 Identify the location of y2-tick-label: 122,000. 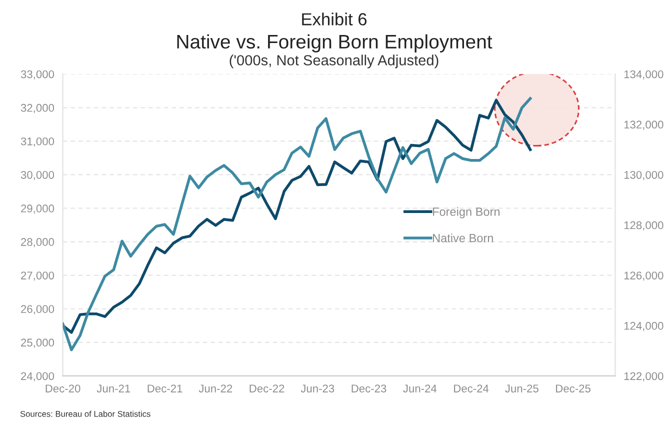
(644, 377).